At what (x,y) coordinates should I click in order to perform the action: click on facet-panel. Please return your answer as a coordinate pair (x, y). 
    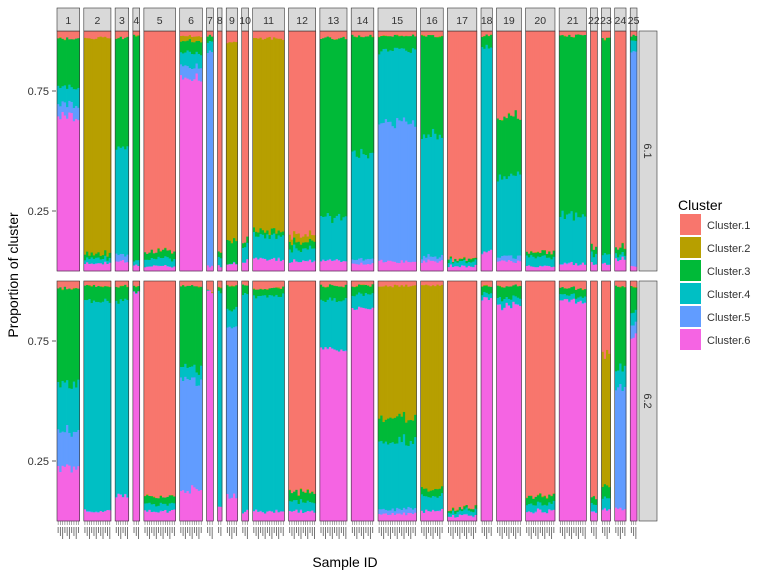
    Looking at the image, I should click on (432, 401).